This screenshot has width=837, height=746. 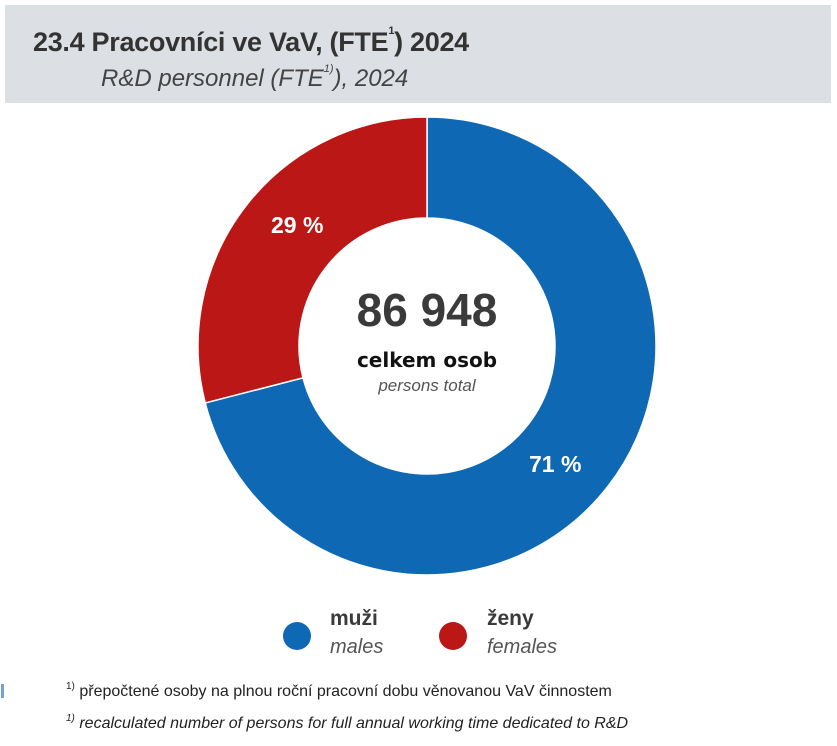 What do you see at coordinates (510, 618) in the screenshot?
I see `legend-females-cz: ženy` at bounding box center [510, 618].